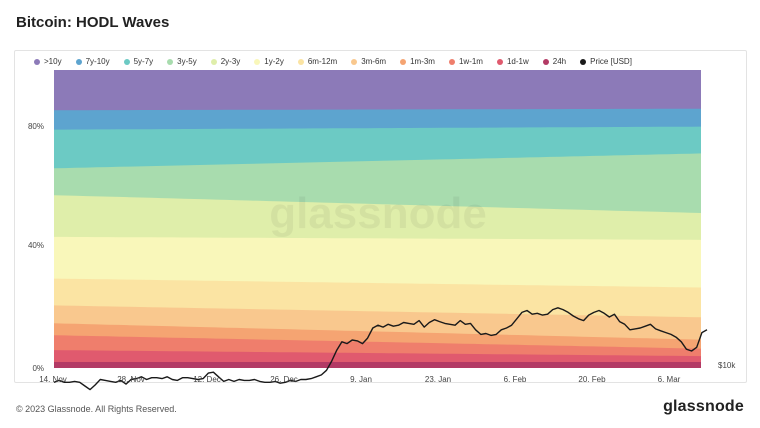 The height and width of the screenshot is (428, 760). I want to click on legend-item-3m-6m: 3m-6m, so click(368, 61).